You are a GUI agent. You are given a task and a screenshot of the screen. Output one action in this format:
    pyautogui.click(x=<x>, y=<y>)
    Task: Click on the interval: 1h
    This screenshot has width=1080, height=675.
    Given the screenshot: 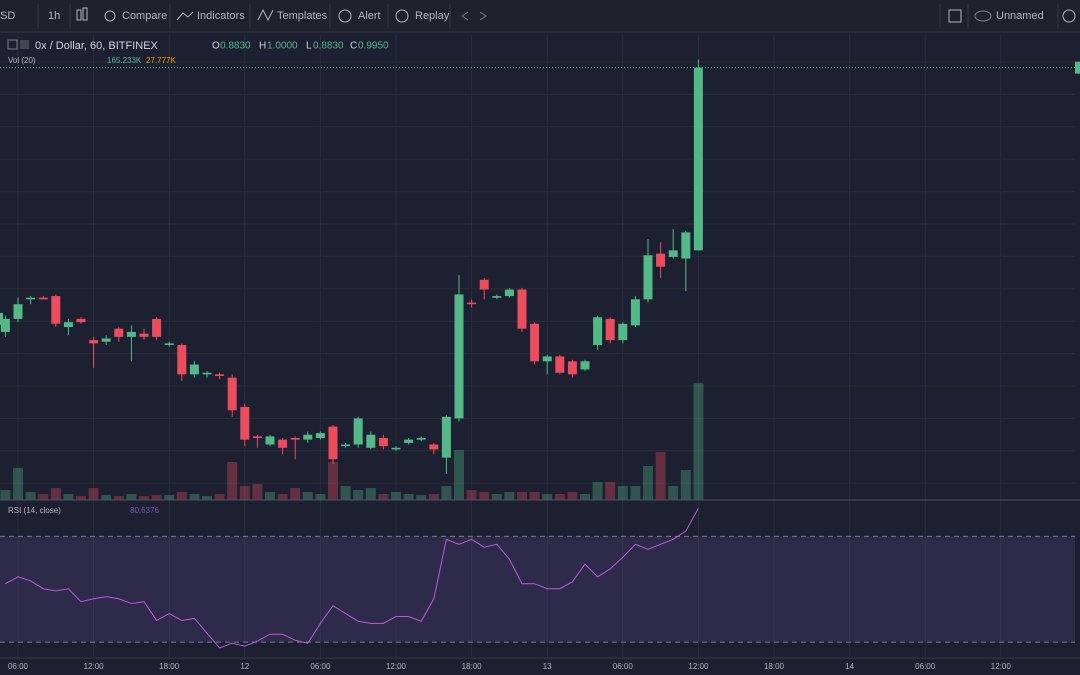 What is the action you would take?
    pyautogui.click(x=54, y=16)
    